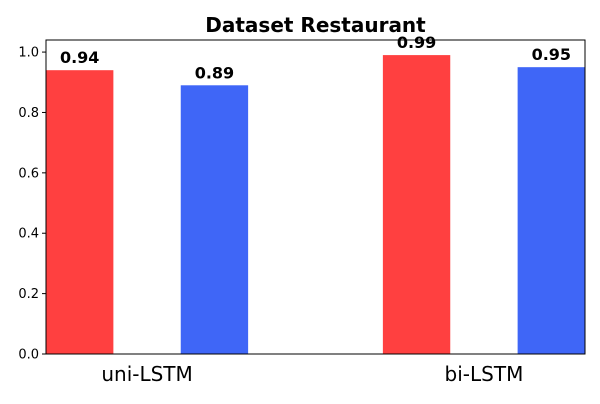  Describe the element at coordinates (312, 374) in the screenshot. I see `x-axis: uni-LSTM bi-LSTM` at that location.